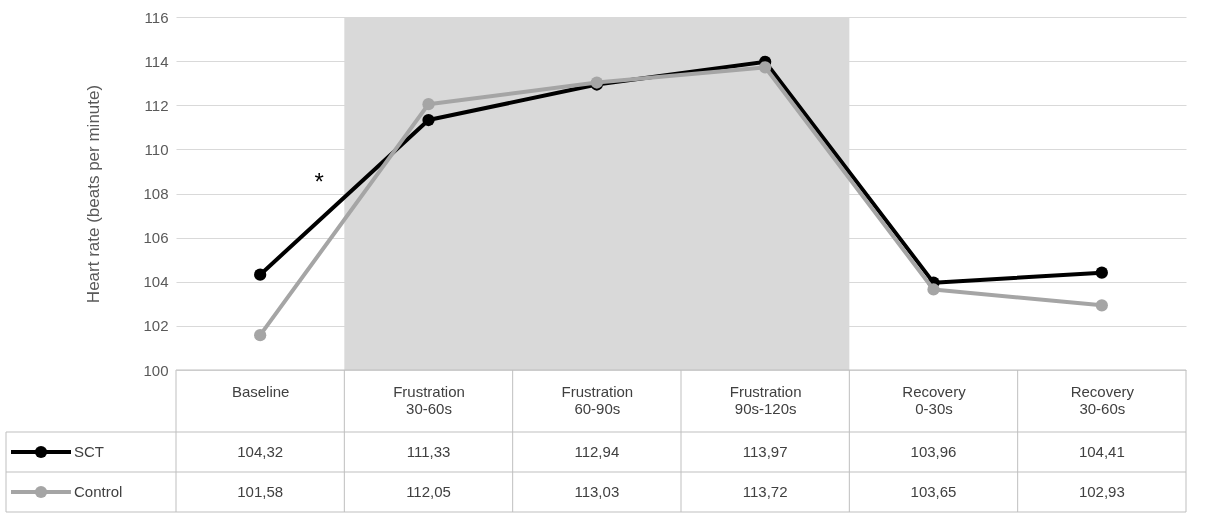  What do you see at coordinates (89, 451) in the screenshot?
I see `legend-label: SCT` at bounding box center [89, 451].